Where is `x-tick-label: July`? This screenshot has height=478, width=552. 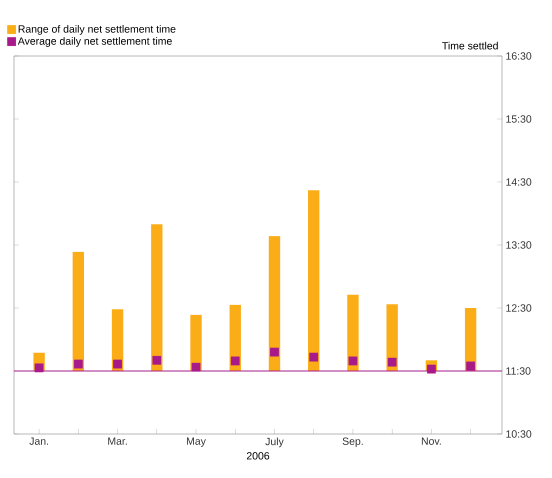 x-tick-label: July is located at coordinates (274, 443).